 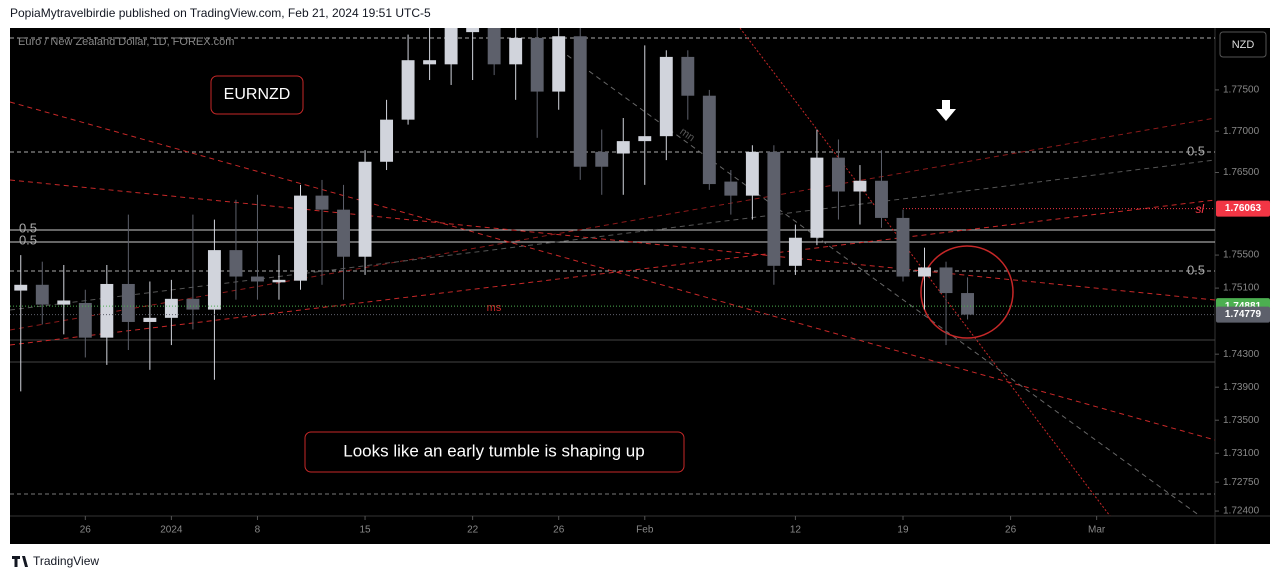 What do you see at coordinates (1241, 255) in the screenshot?
I see `y-tick-label: 1.75500` at bounding box center [1241, 255].